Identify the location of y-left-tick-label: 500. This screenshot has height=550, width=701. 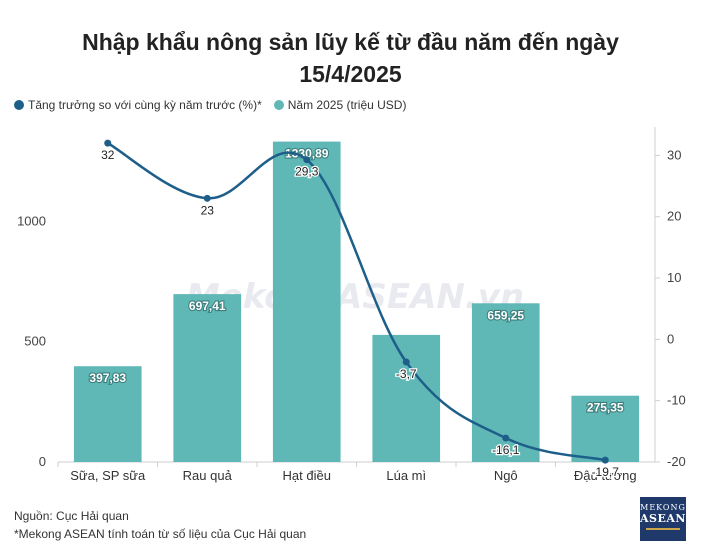
(35, 341).